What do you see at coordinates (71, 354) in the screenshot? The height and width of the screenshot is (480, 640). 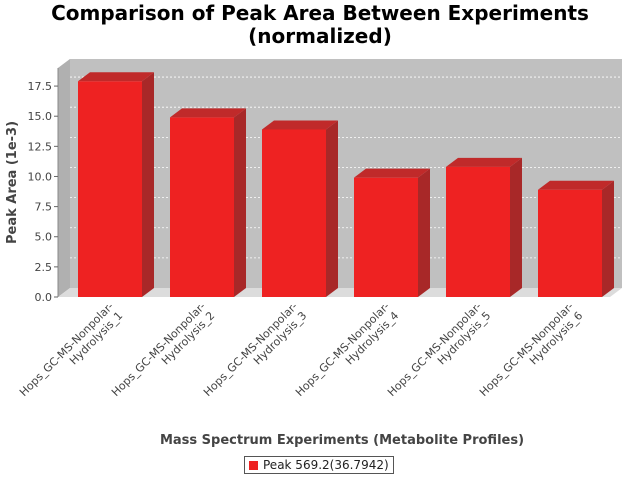 I see `x-tick-label: Hops_GC-MS-Nonpolar-Hydrolysis_1` at bounding box center [71, 354].